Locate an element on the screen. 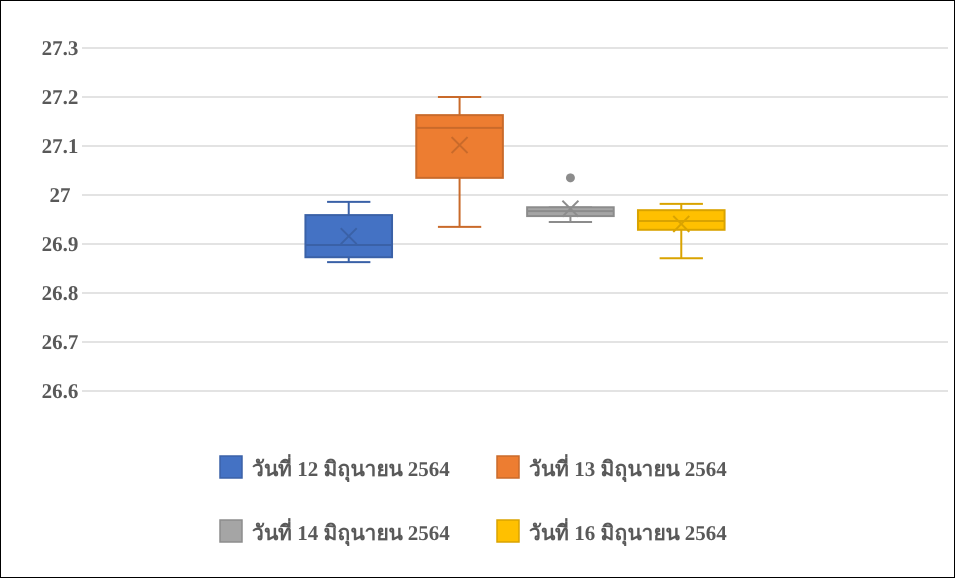  y-tick-label: 26.8 is located at coordinates (60, 293).